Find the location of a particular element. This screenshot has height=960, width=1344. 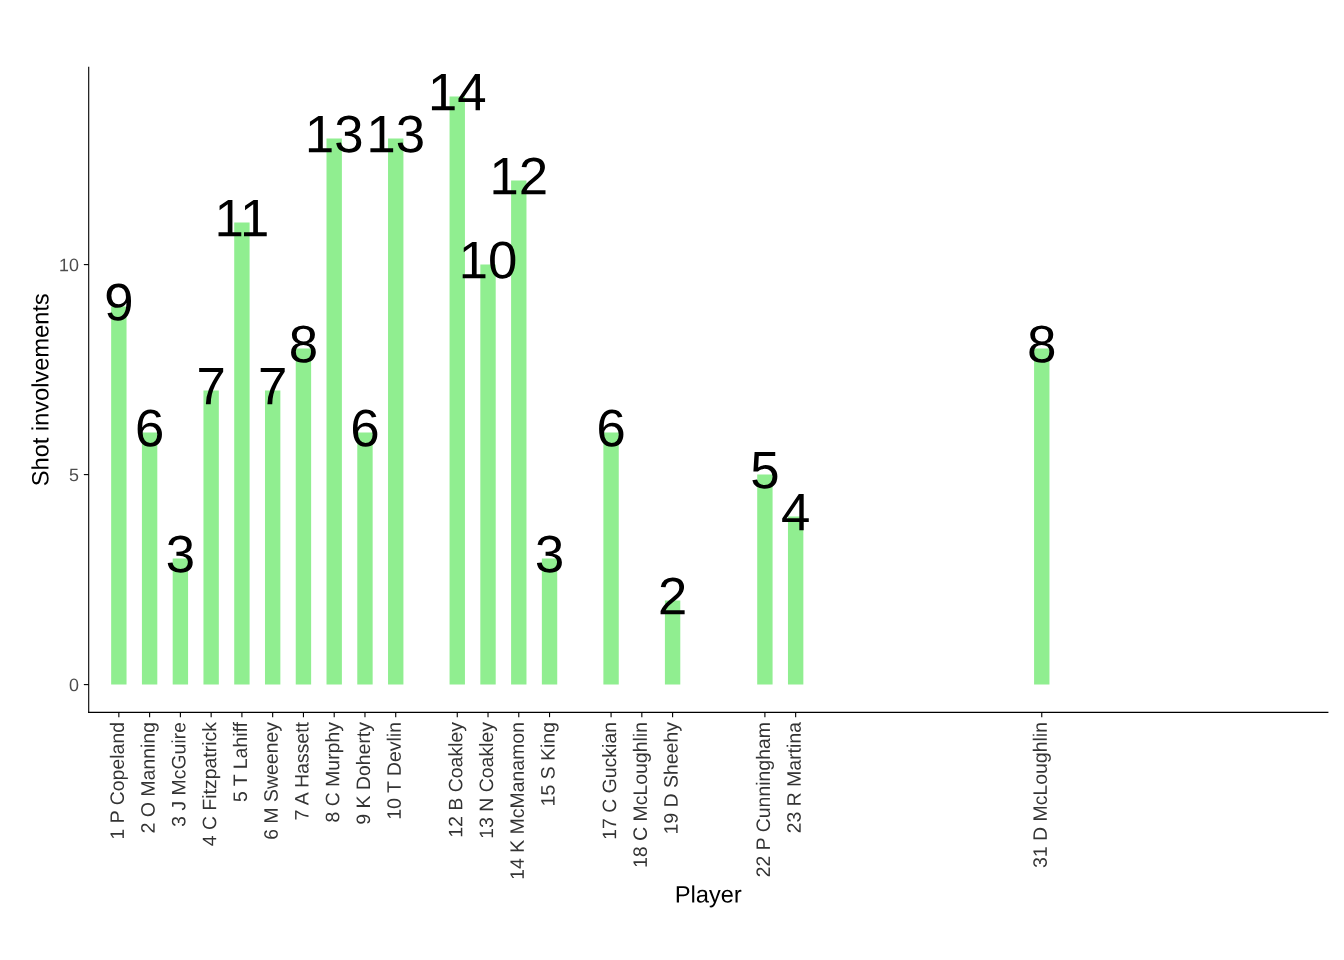

x-tick-label: 17 C Guckian is located at coordinates (609, 781).